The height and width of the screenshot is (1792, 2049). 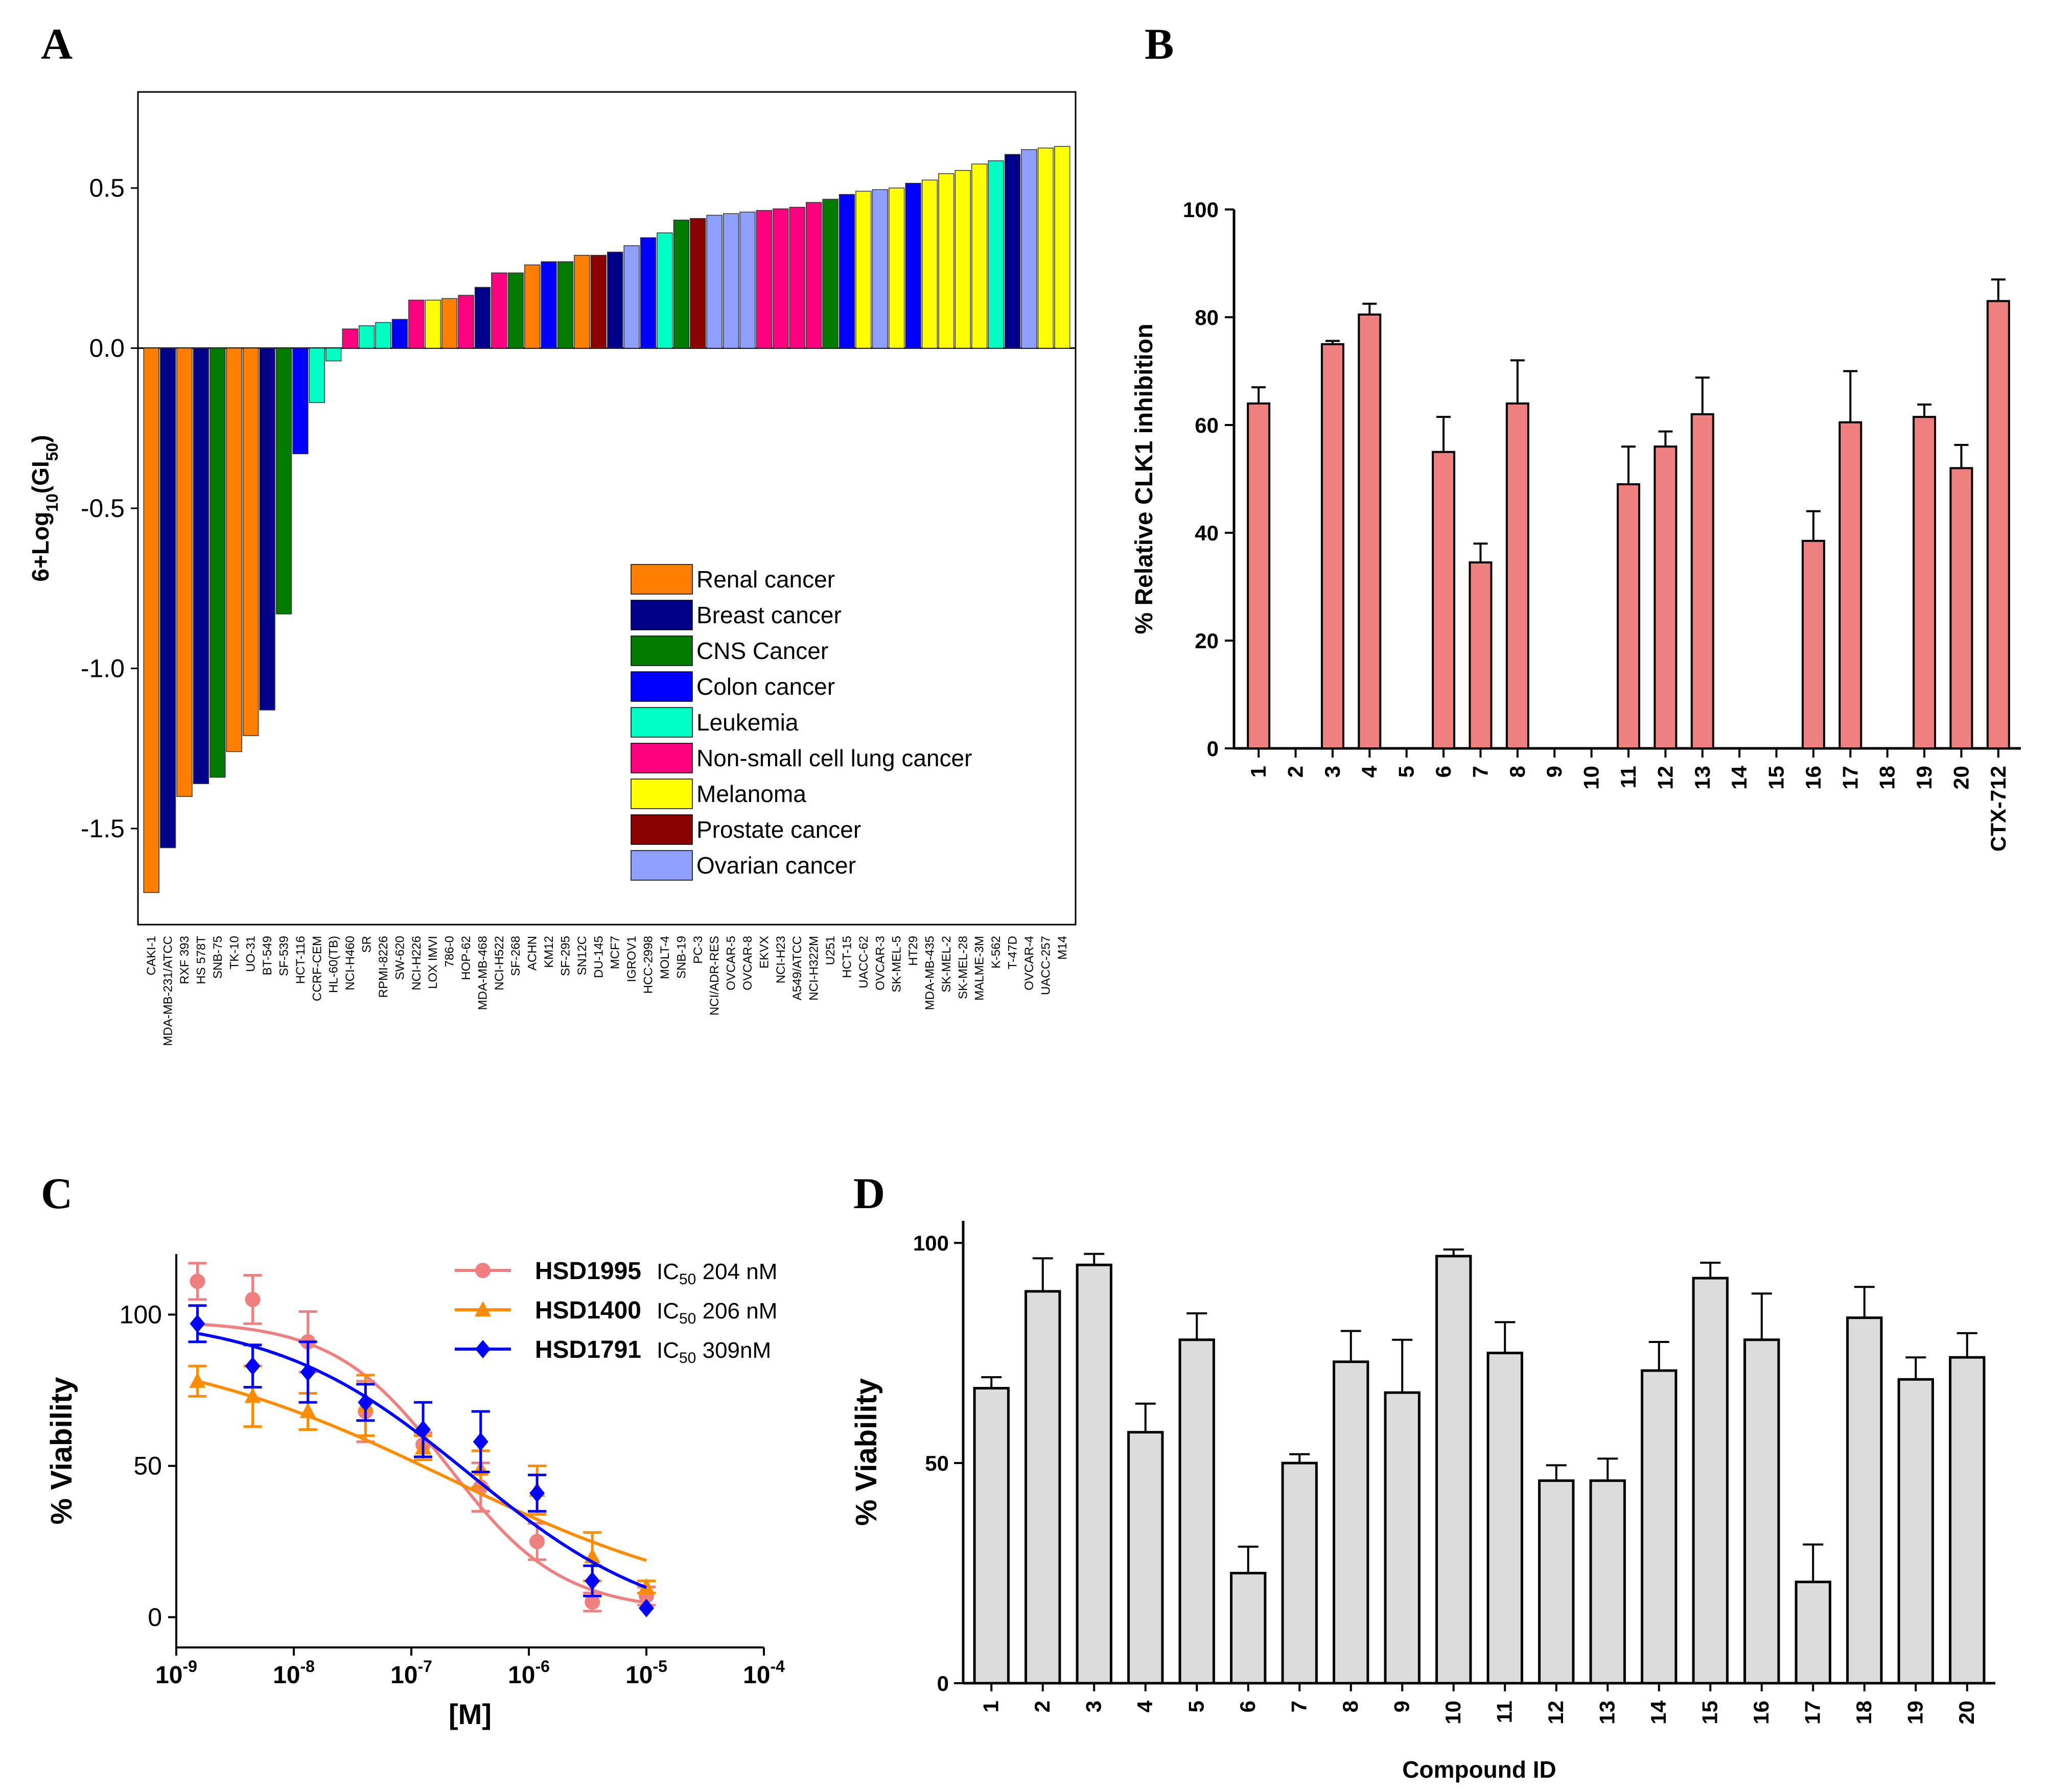 What do you see at coordinates (516, 956) in the screenshot?
I see `x-tick-label-a: SF-268` at bounding box center [516, 956].